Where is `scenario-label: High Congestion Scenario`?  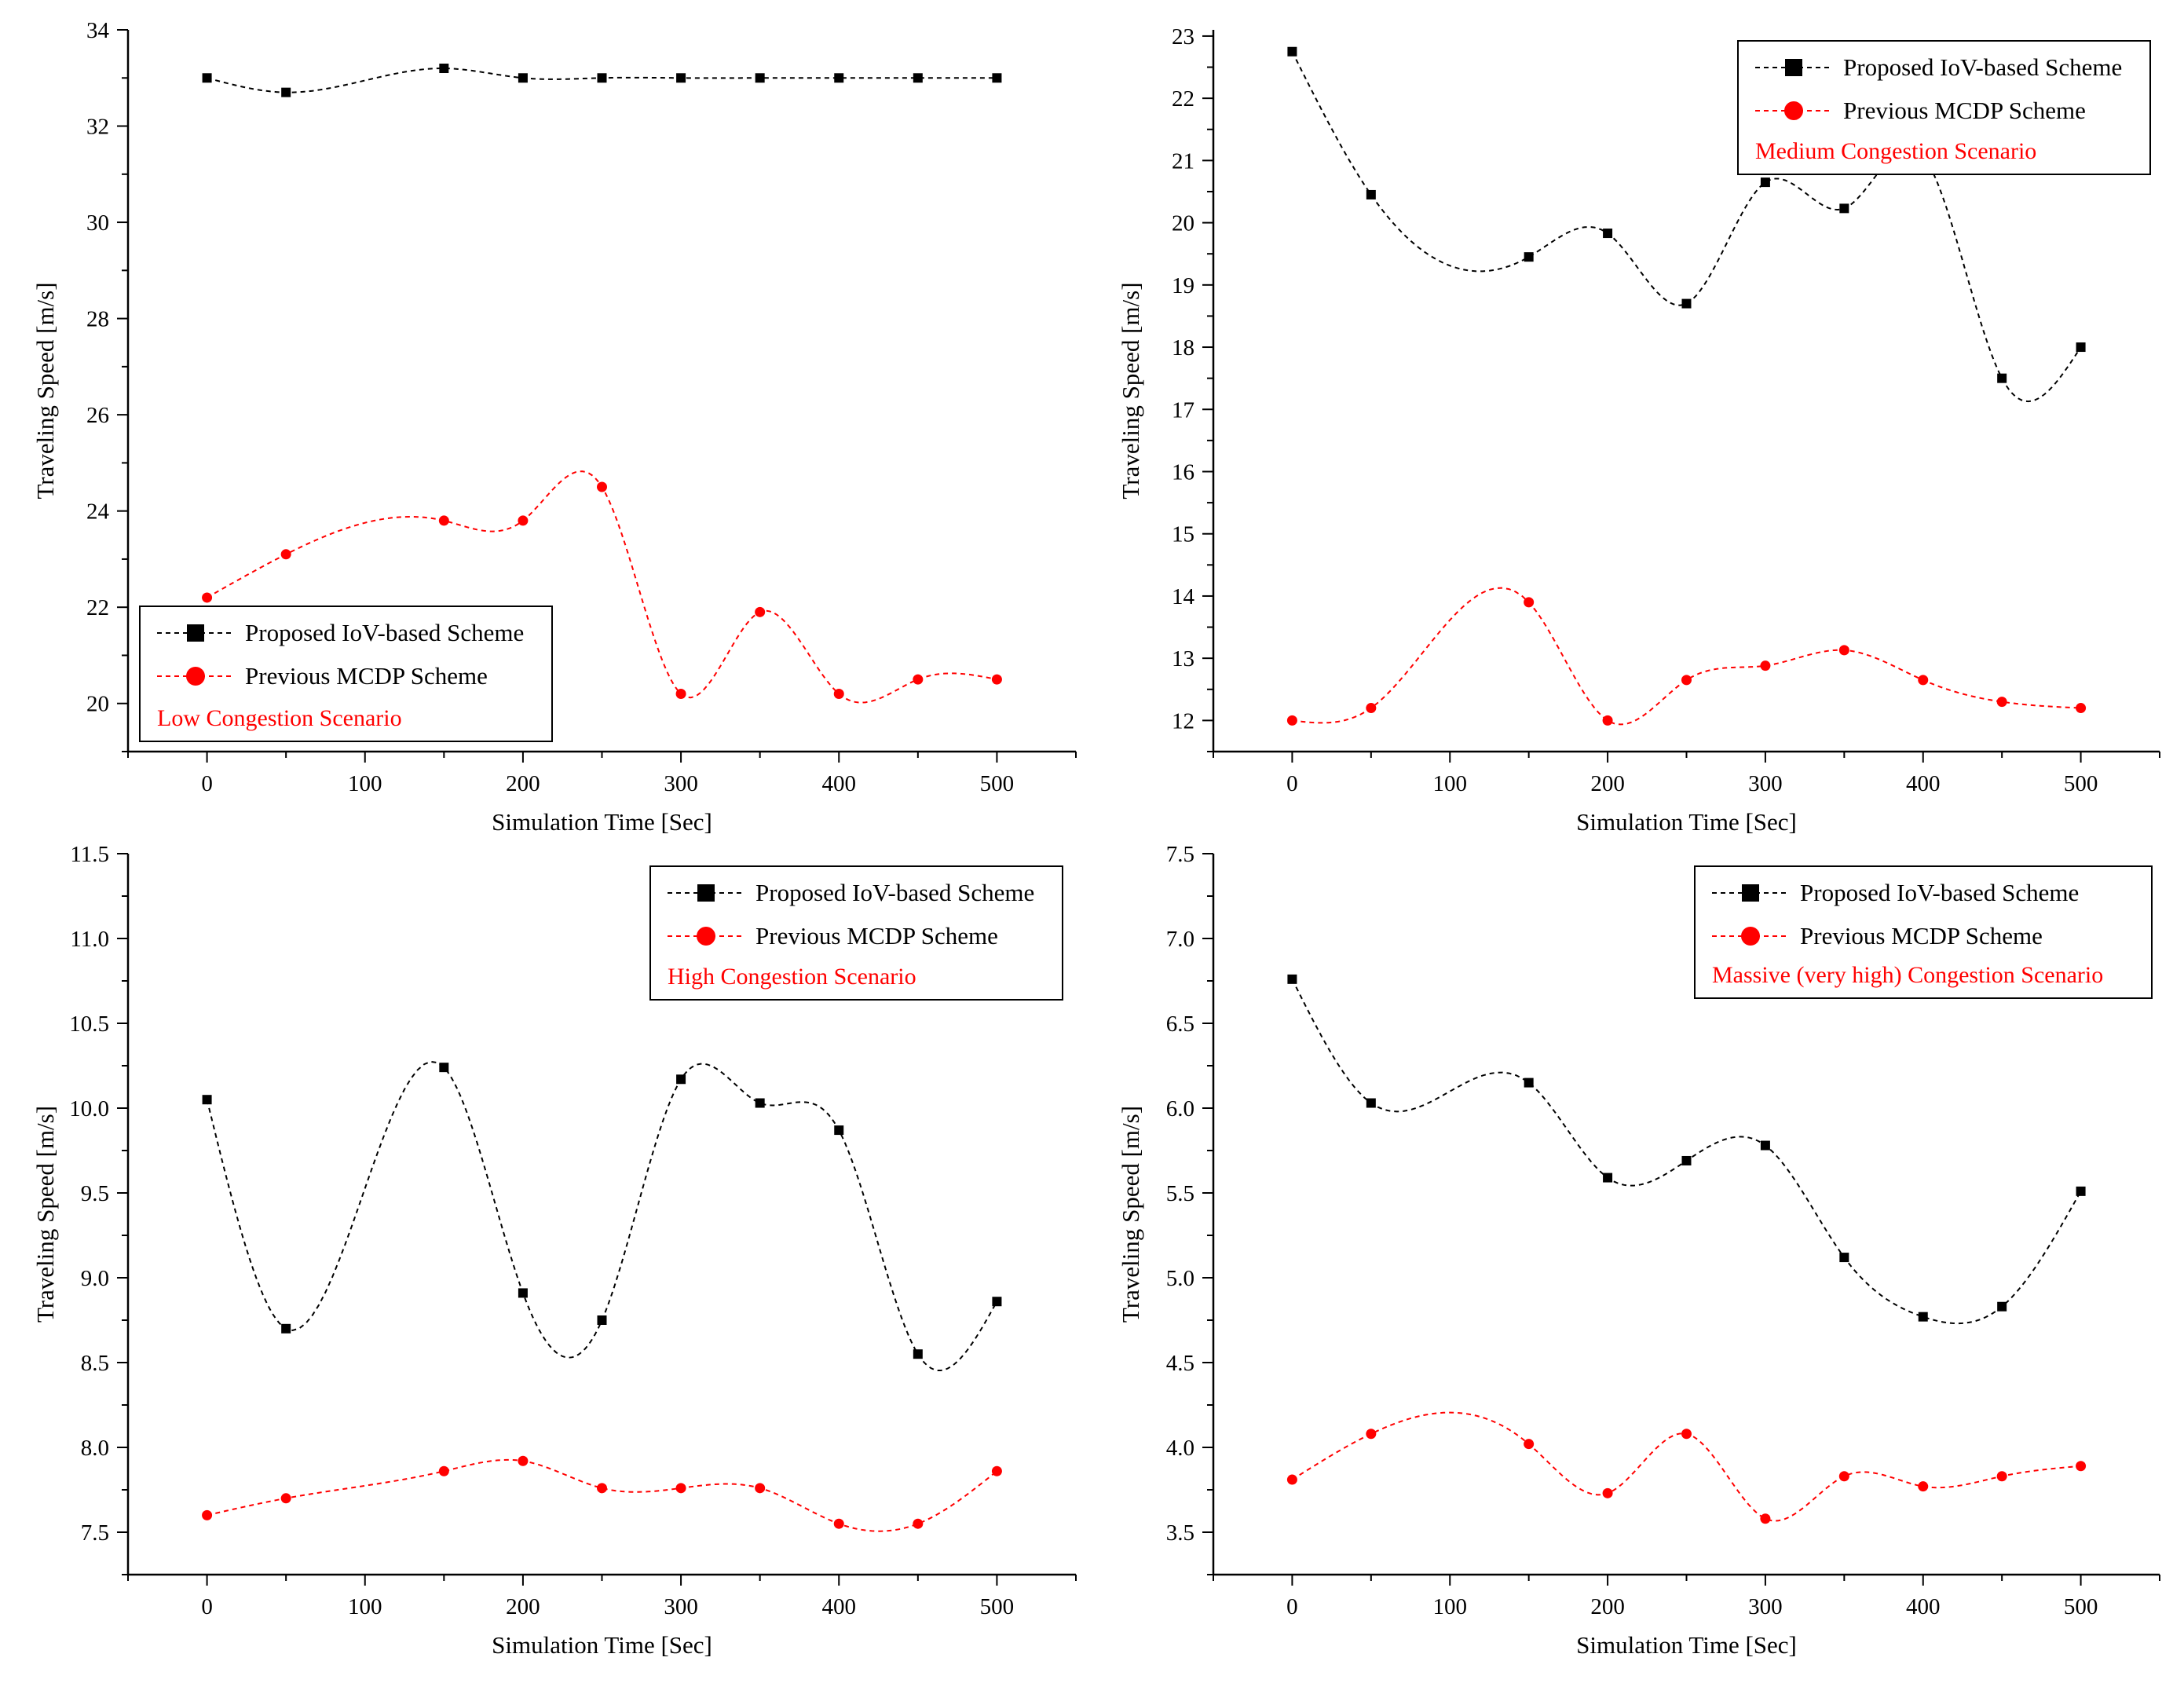
scenario-label: High Congestion Scenario is located at coordinates (792, 977).